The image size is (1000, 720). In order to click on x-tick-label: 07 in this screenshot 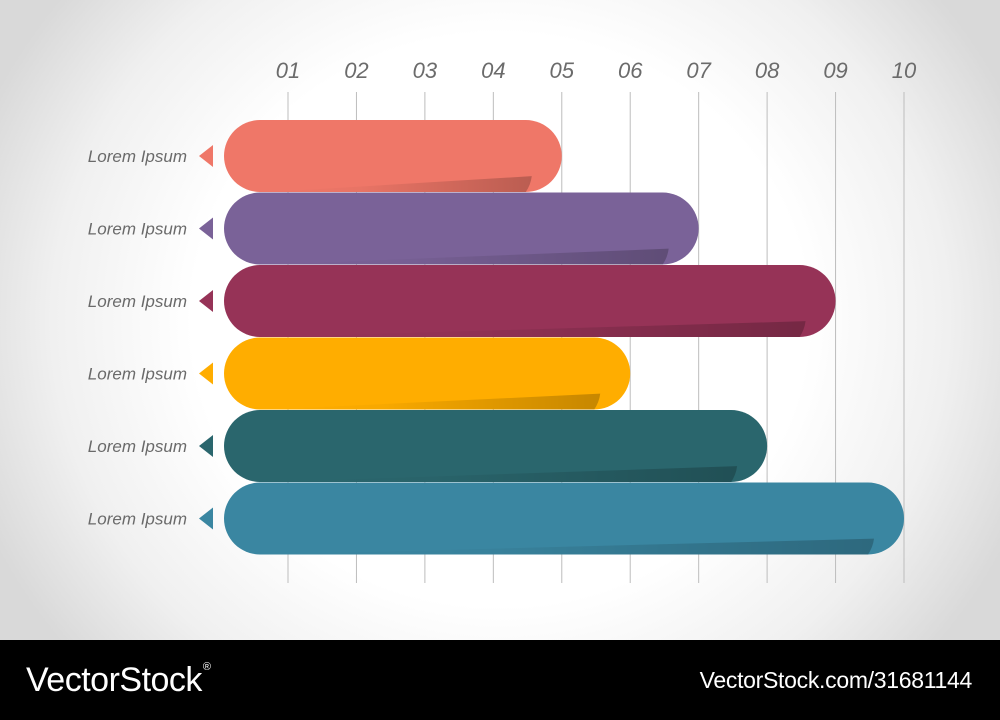, I will do `click(698, 70)`.